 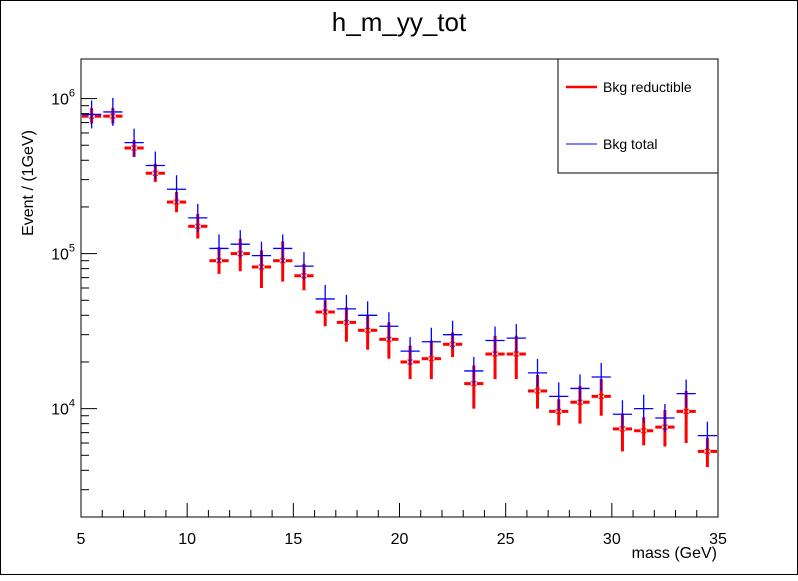 I want to click on legend-box, so click(x=638, y=116).